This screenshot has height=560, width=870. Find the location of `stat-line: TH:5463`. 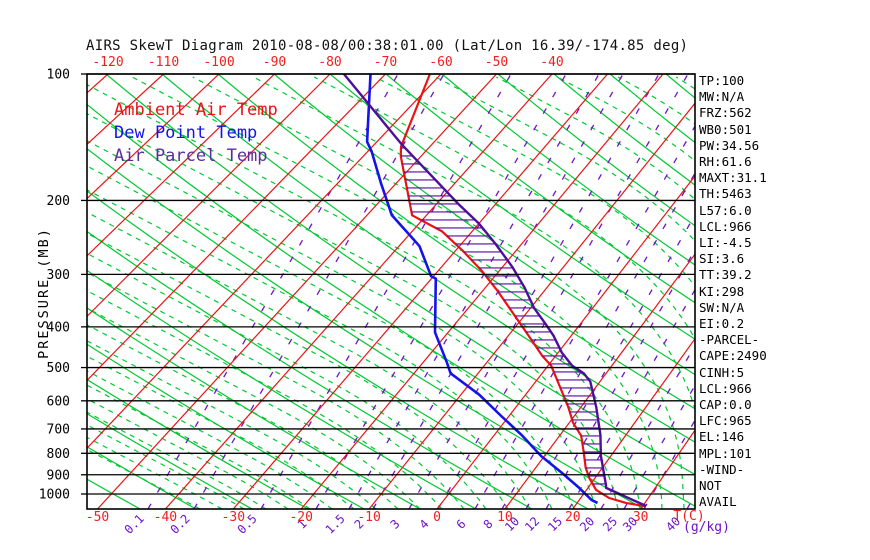

stat-line: TH:5463 is located at coordinates (725, 194).